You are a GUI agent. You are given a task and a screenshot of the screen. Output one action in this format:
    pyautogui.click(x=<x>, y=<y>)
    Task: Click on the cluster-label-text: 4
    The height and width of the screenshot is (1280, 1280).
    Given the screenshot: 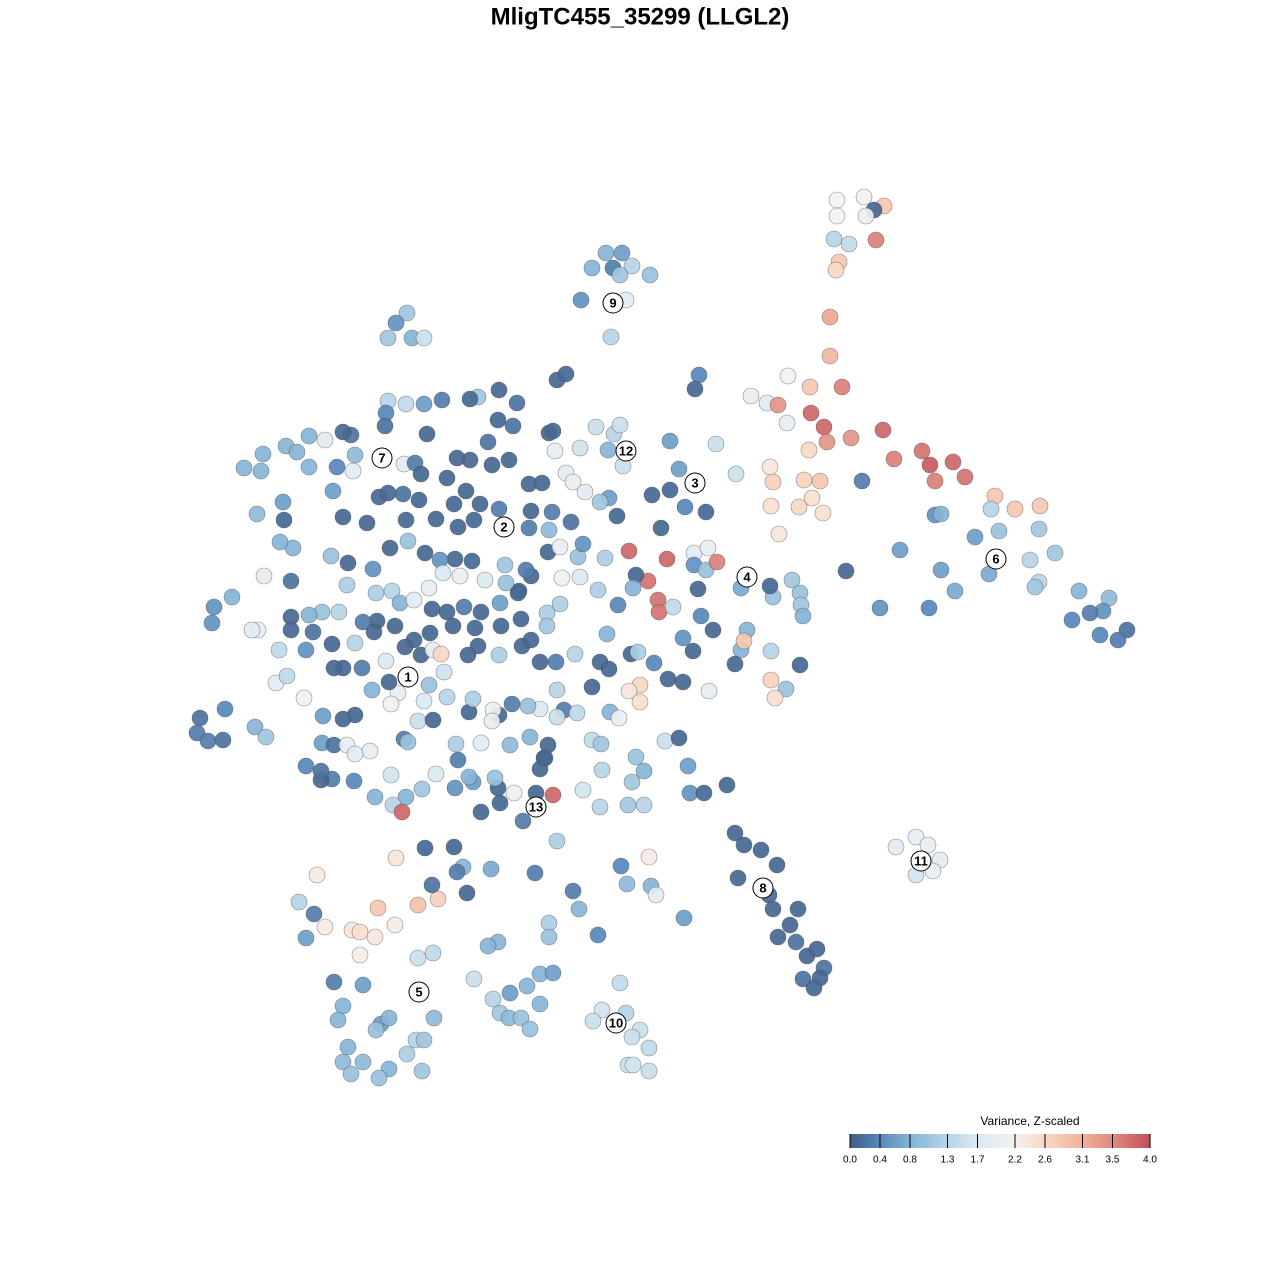 What is the action you would take?
    pyautogui.click(x=747, y=576)
    